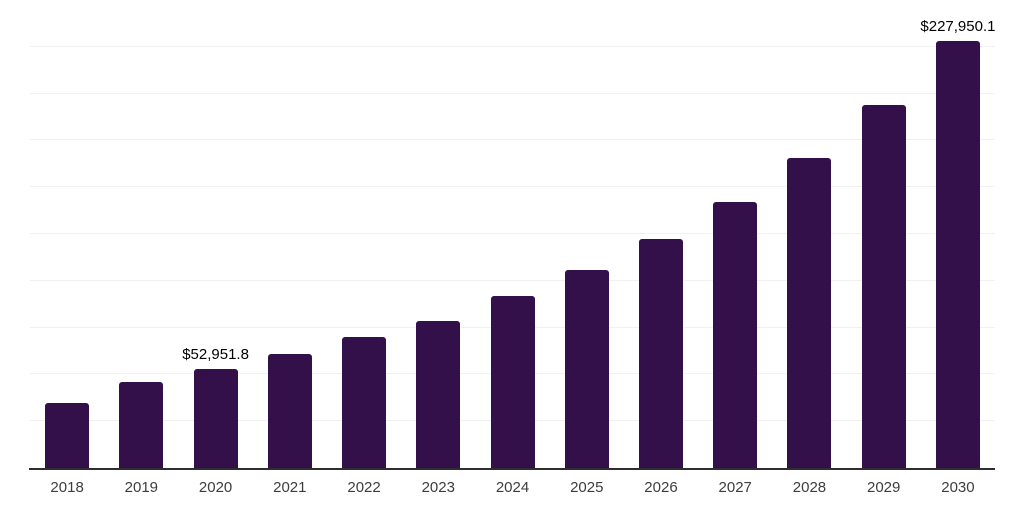 This screenshot has height=512, width=1024. What do you see at coordinates (215, 487) in the screenshot?
I see `x-tick-label: 2020` at bounding box center [215, 487].